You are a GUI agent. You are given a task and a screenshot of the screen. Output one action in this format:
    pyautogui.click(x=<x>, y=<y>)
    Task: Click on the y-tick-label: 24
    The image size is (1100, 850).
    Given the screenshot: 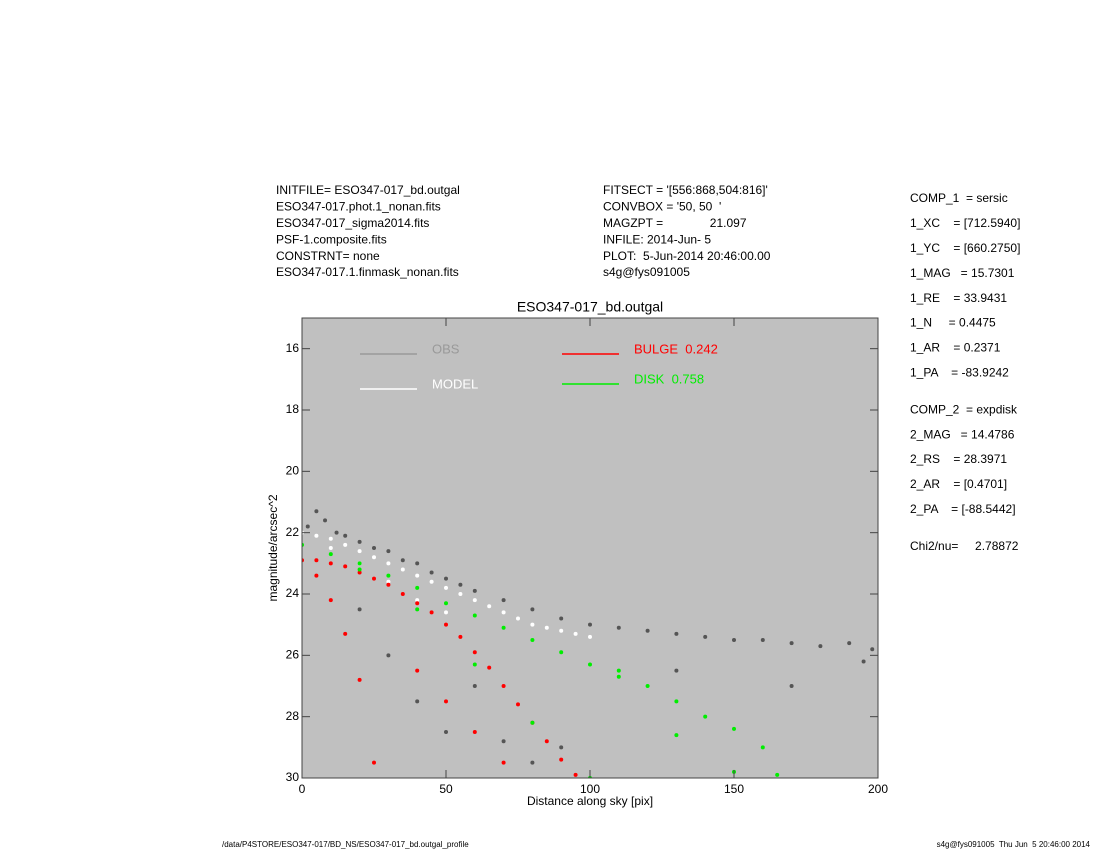 What is the action you would take?
    pyautogui.click(x=293, y=593)
    